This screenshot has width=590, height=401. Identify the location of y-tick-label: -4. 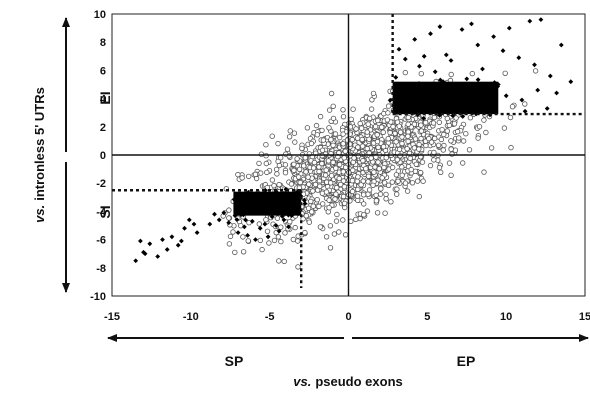
(101, 212).